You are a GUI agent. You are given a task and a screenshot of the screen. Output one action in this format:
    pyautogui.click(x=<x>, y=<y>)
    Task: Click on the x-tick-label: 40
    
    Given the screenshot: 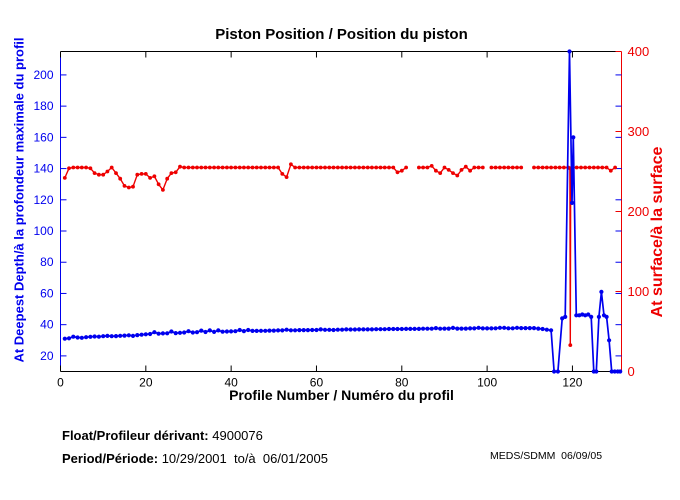 What is the action you would take?
    pyautogui.click(x=231, y=383)
    